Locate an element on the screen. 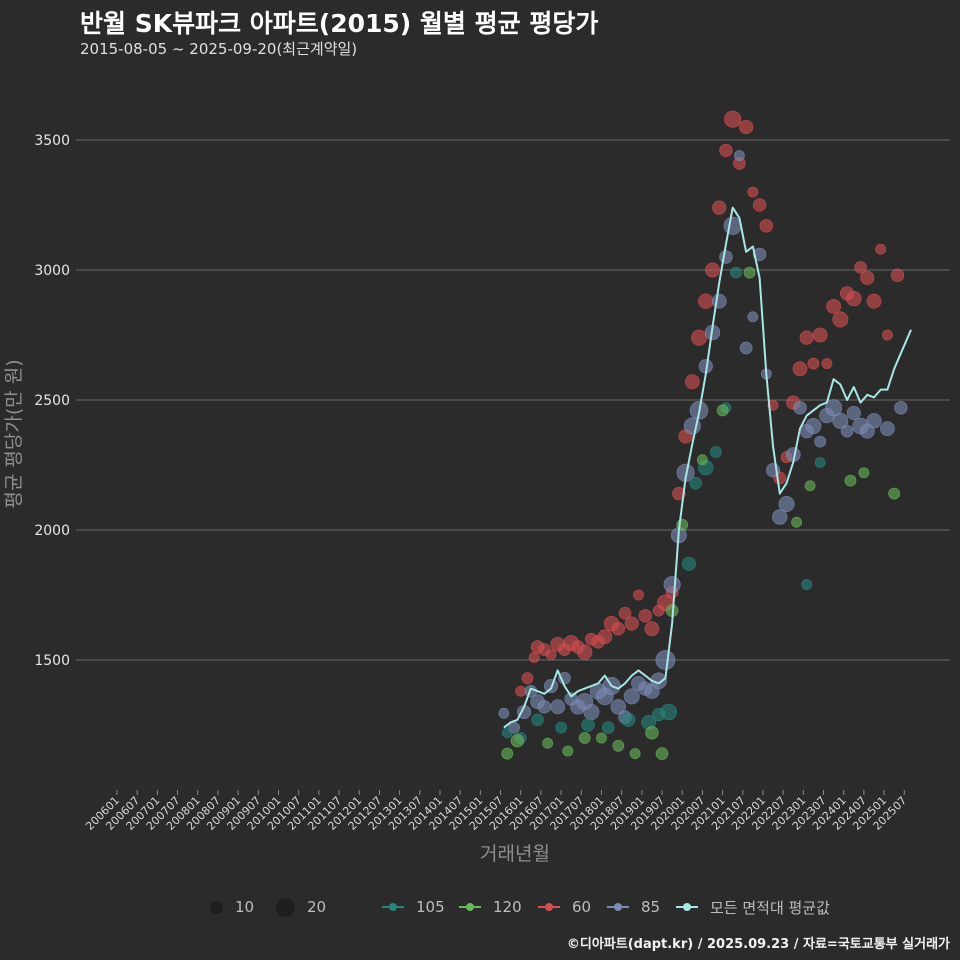 The height and width of the screenshot is (960, 960). y-tick-label: 1500 is located at coordinates (52, 661).